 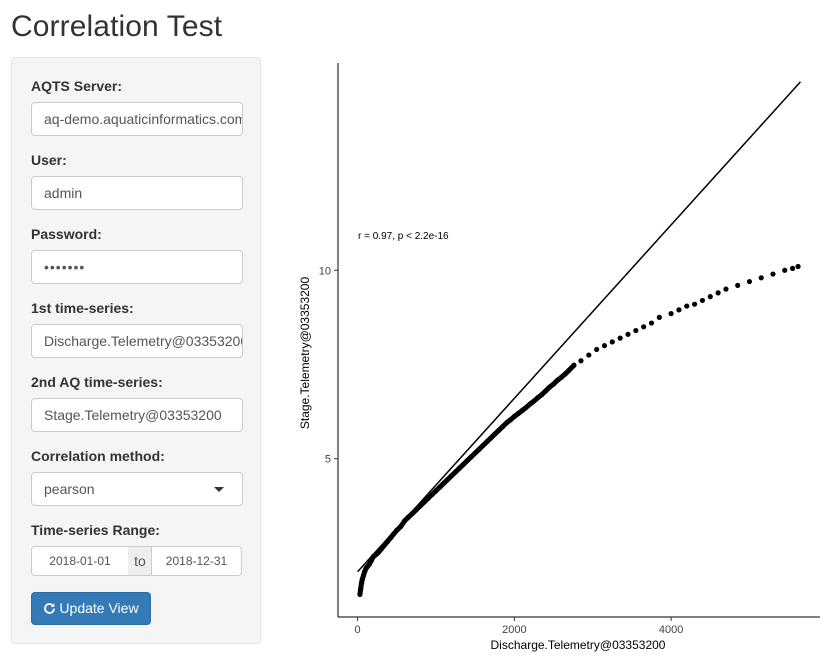 What do you see at coordinates (219, 489) in the screenshot?
I see `caret-down-icon` at bounding box center [219, 489].